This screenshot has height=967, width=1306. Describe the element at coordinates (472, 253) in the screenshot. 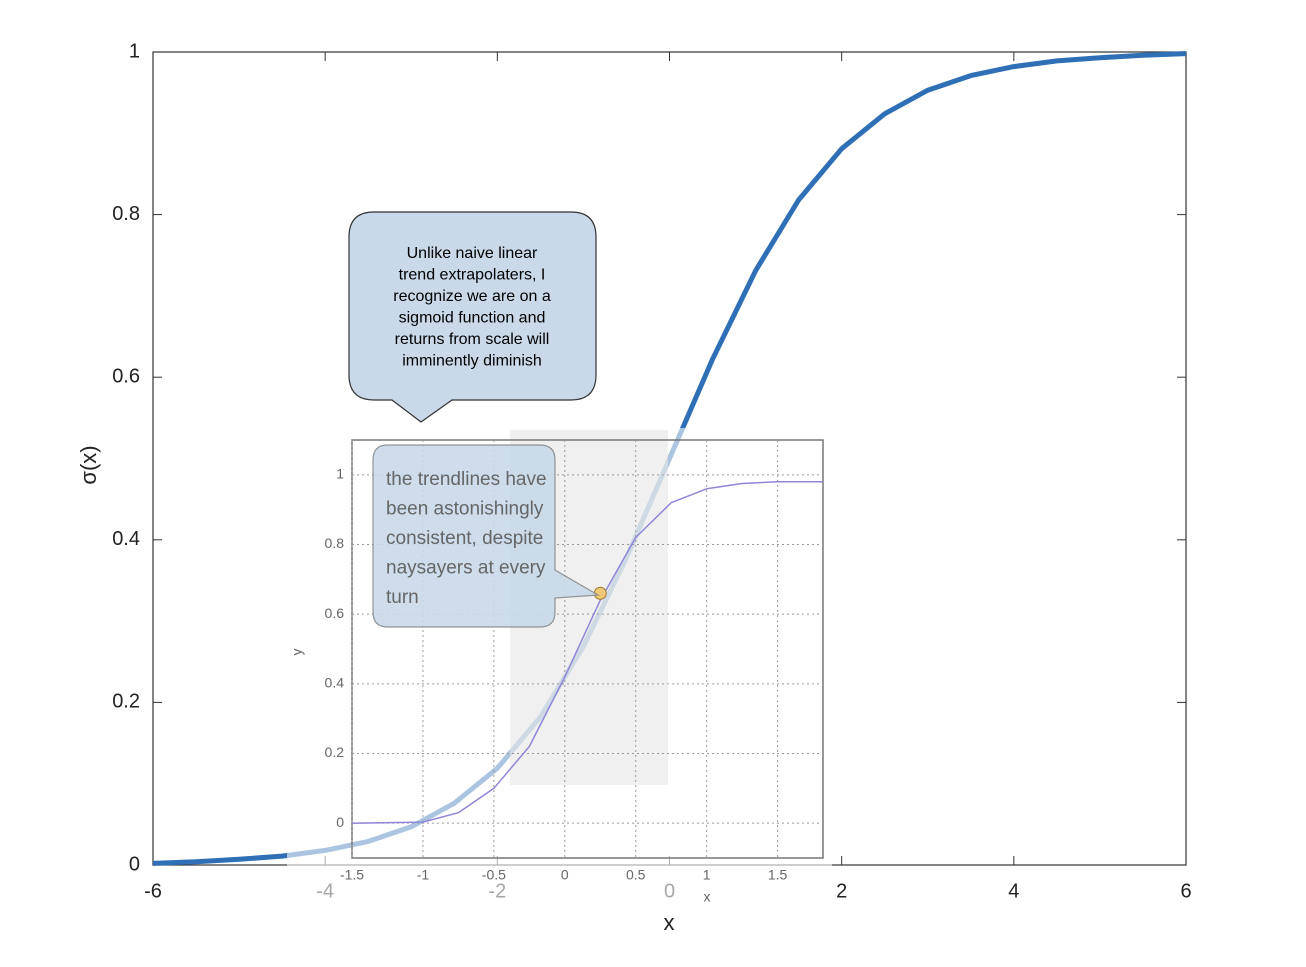

I see `bubble-text: Unlike naive linear` at that location.